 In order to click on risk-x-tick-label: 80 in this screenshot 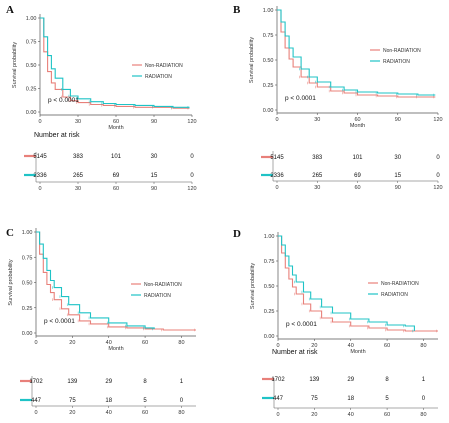, I will do `click(181, 413)`.